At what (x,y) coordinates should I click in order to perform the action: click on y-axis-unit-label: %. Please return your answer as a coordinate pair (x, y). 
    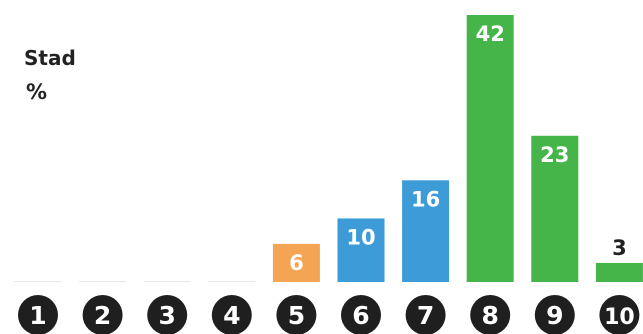
    Looking at the image, I should click on (37, 92).